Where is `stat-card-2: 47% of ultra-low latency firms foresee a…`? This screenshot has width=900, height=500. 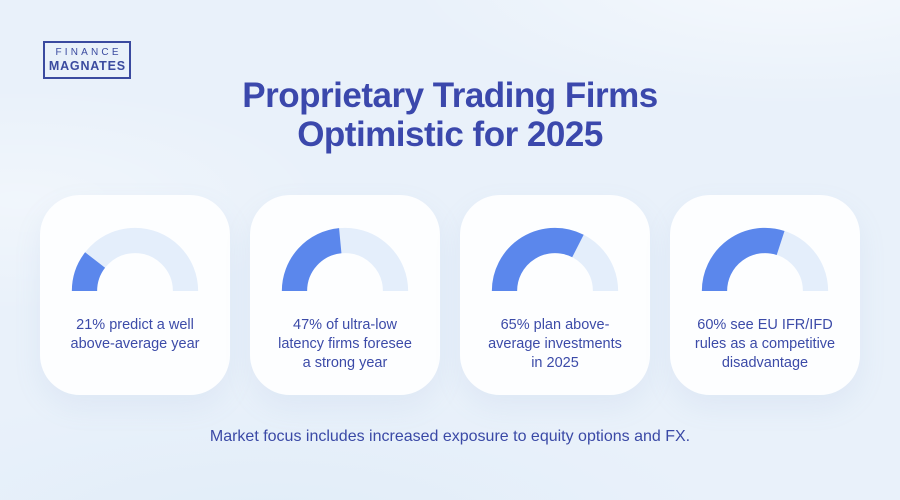 stat-card-2: 47% of ultra-low latency firms foresee a… is located at coordinates (345, 295).